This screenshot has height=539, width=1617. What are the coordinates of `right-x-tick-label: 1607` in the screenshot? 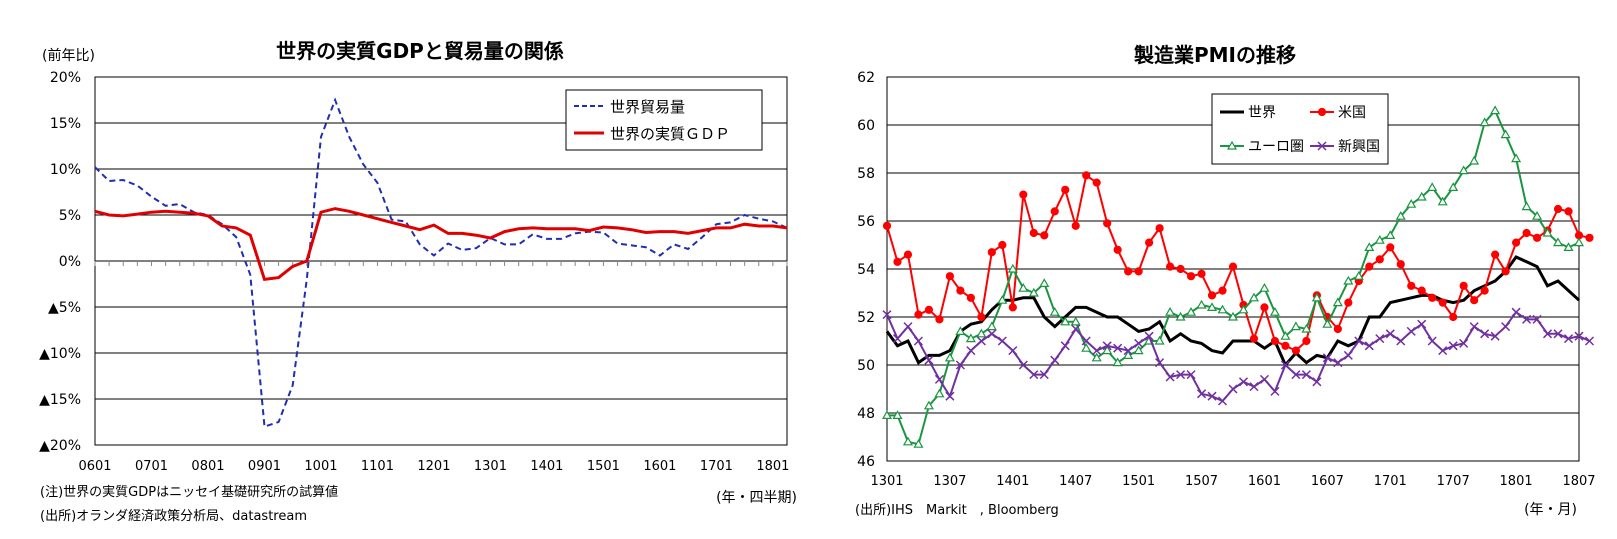 It's located at (1327, 481).